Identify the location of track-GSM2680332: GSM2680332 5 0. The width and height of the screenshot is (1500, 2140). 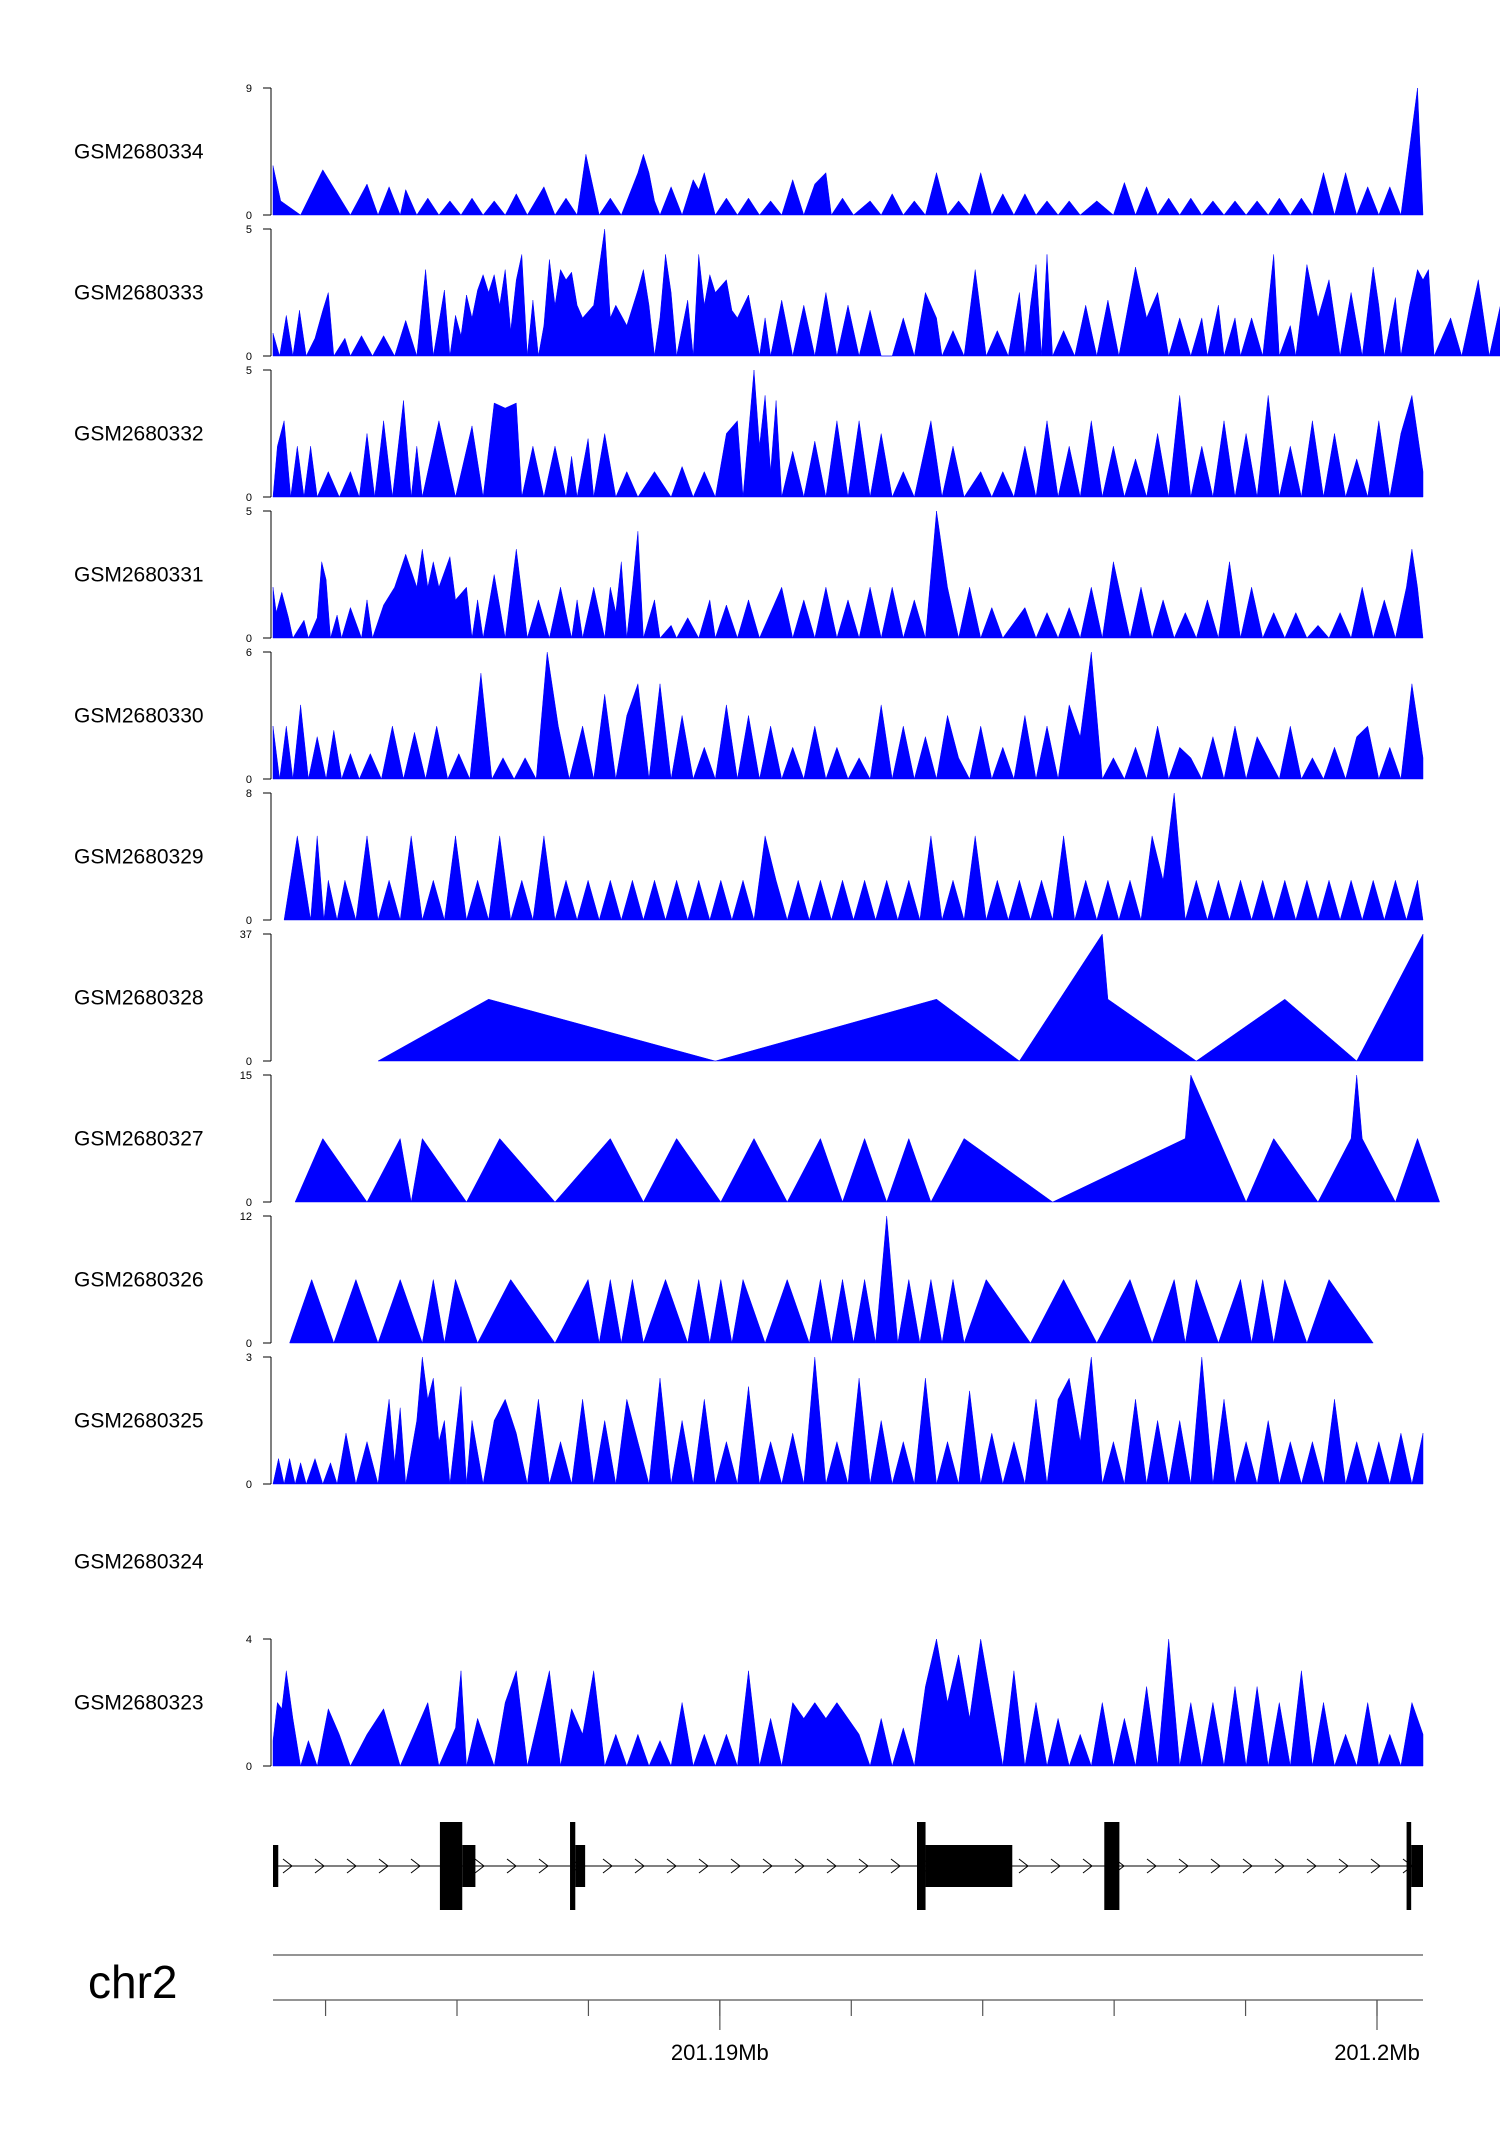
(749, 434).